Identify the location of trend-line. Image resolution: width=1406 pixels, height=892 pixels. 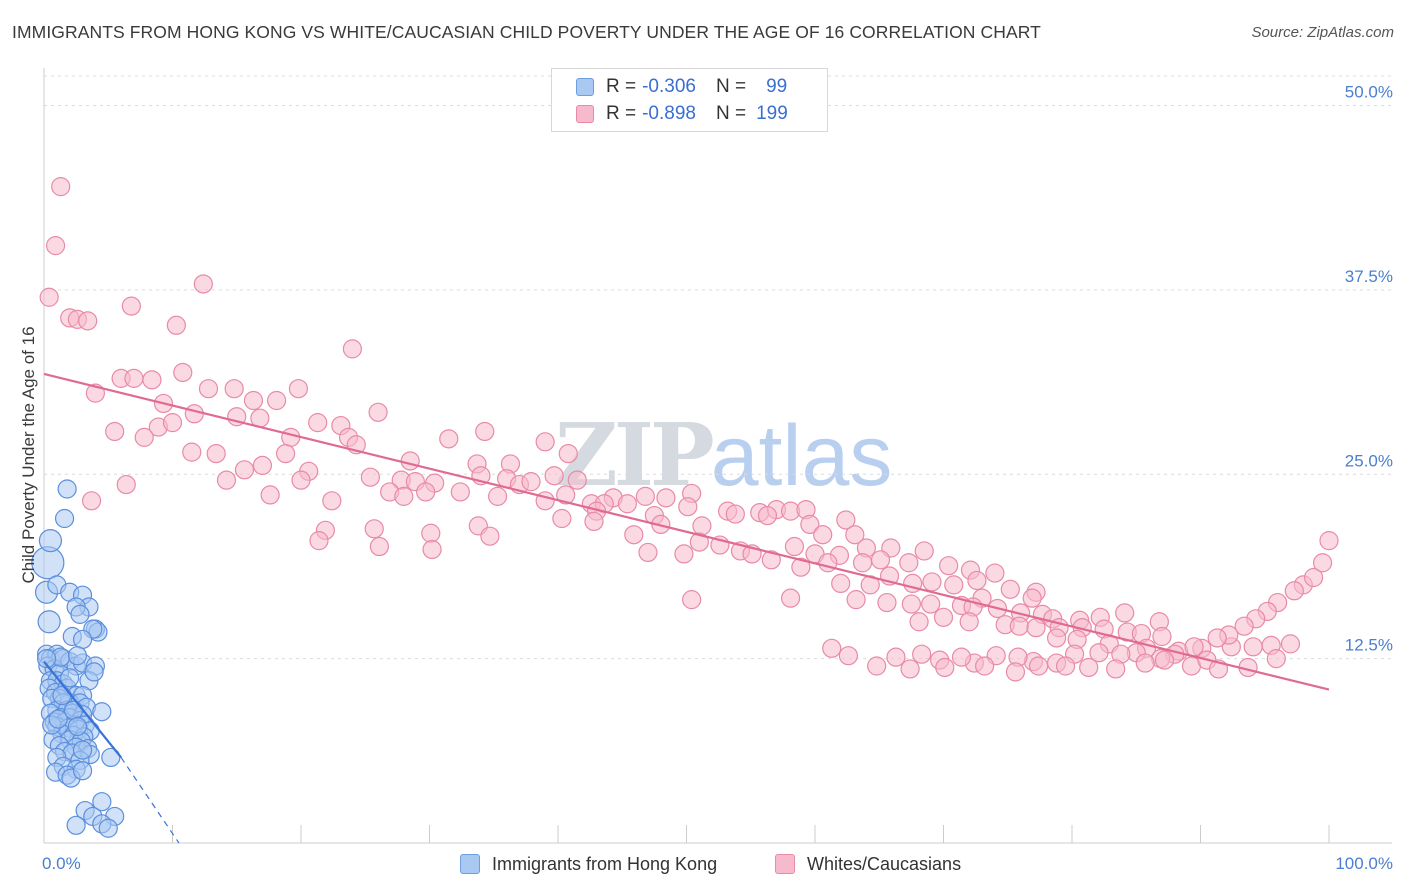
(82, 709).